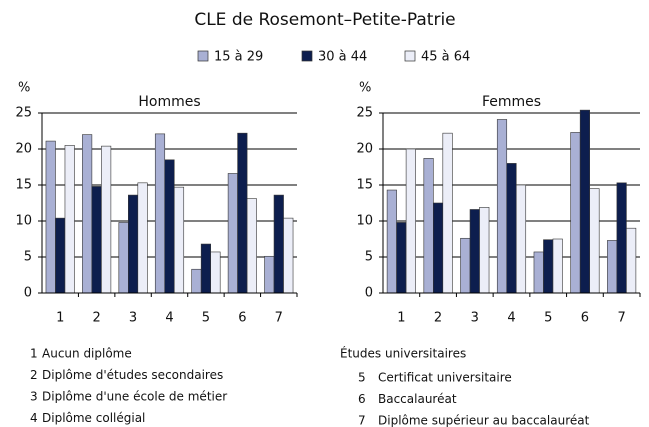  Describe the element at coordinates (34, 354) in the screenshot. I see `note-key: 1` at that location.